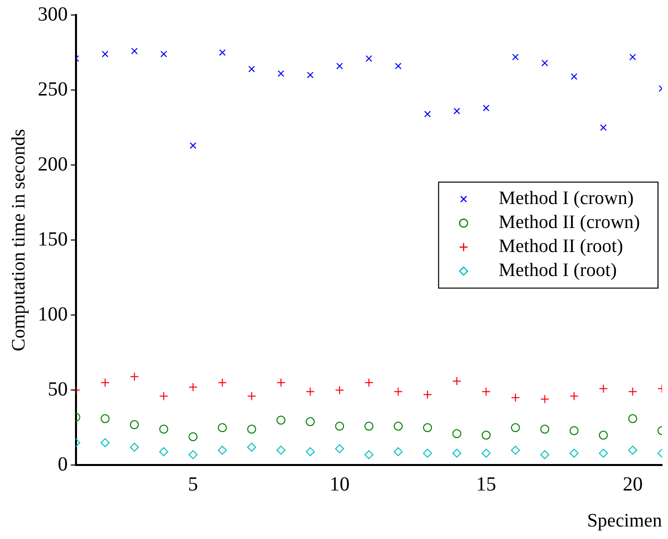  Describe the element at coordinates (624, 521) in the screenshot. I see `x-axis-title: Specimen` at that location.